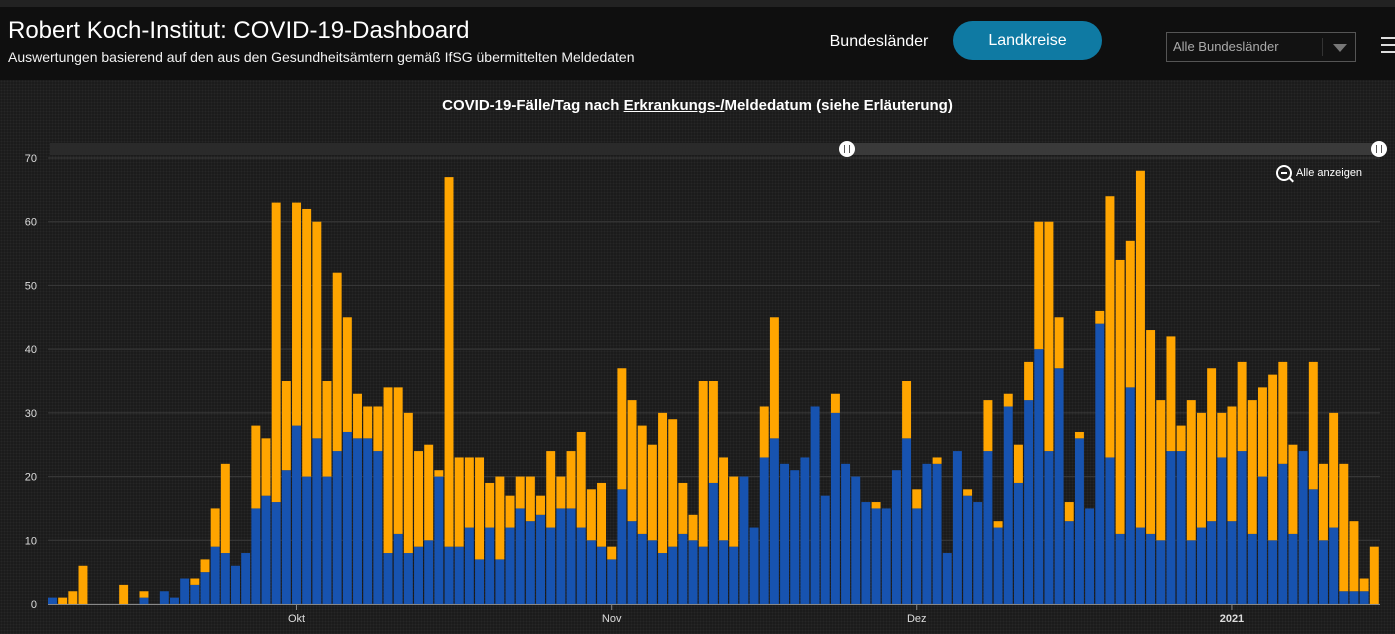  Describe the element at coordinates (879, 41) in the screenshot. I see `tab-bundeslaender: Bundesländer` at that location.